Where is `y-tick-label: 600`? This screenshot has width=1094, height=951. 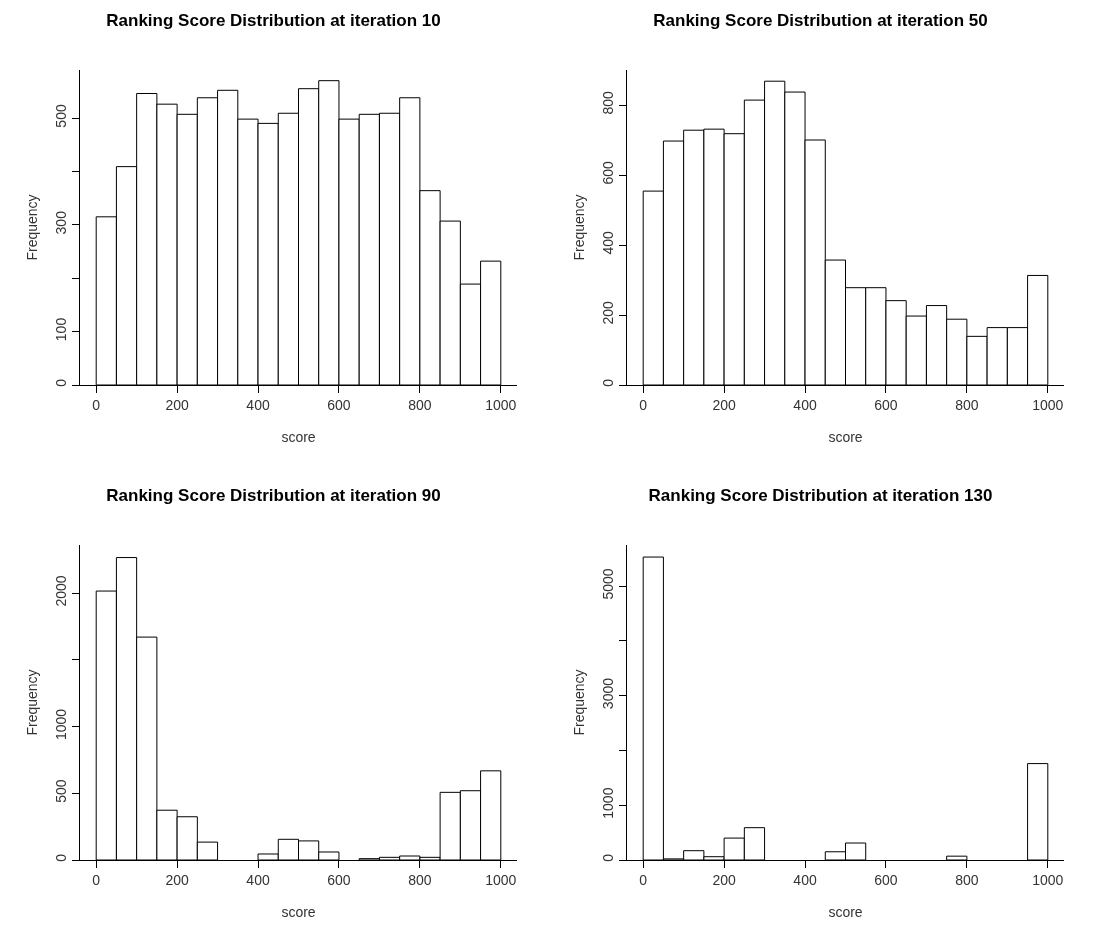
y-tick-label: 600 is located at coordinates (608, 173).